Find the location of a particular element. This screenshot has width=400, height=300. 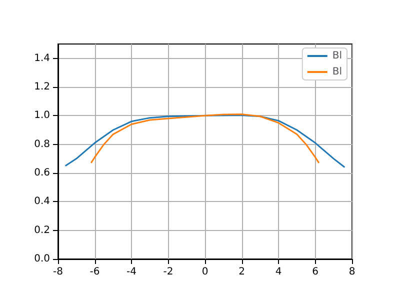

x-tick-label: -4 is located at coordinates (131, 272).